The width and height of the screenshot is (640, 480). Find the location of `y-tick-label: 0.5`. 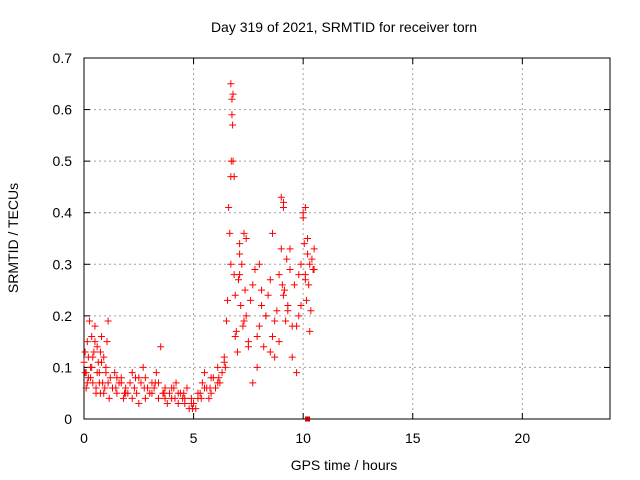

y-tick-label: 0.5 is located at coordinates (63, 161).